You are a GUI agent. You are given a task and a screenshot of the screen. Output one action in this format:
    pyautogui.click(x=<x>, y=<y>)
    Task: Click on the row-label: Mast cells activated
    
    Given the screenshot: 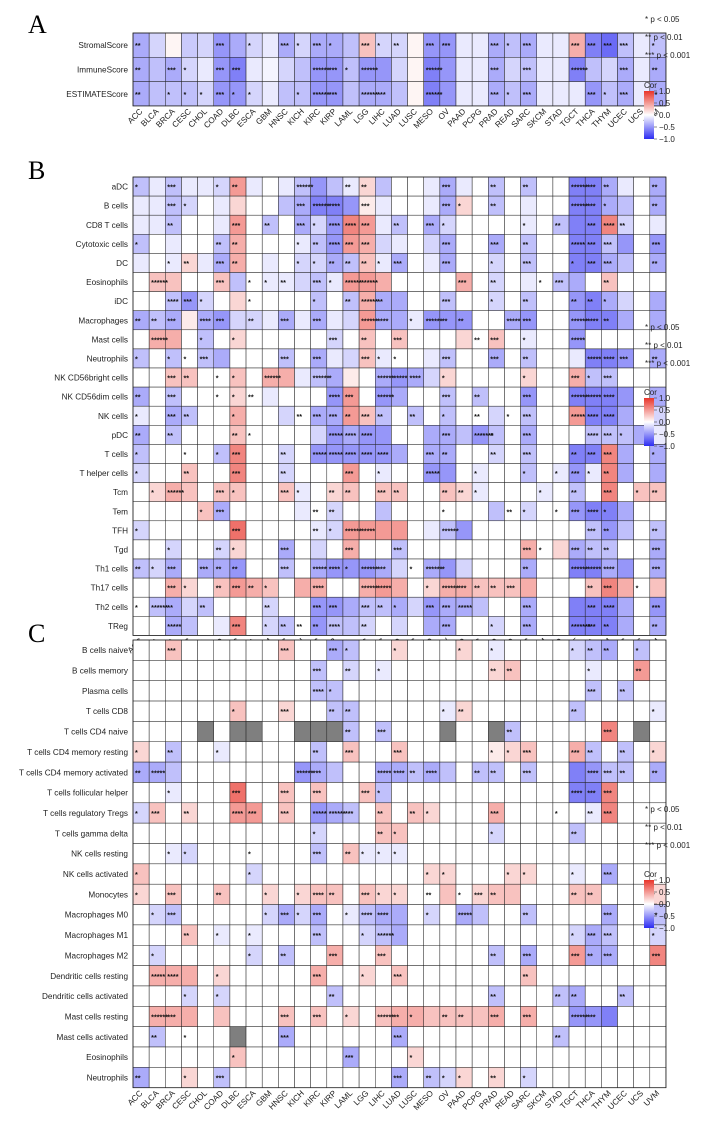 What is the action you would take?
    pyautogui.click(x=93, y=1037)
    